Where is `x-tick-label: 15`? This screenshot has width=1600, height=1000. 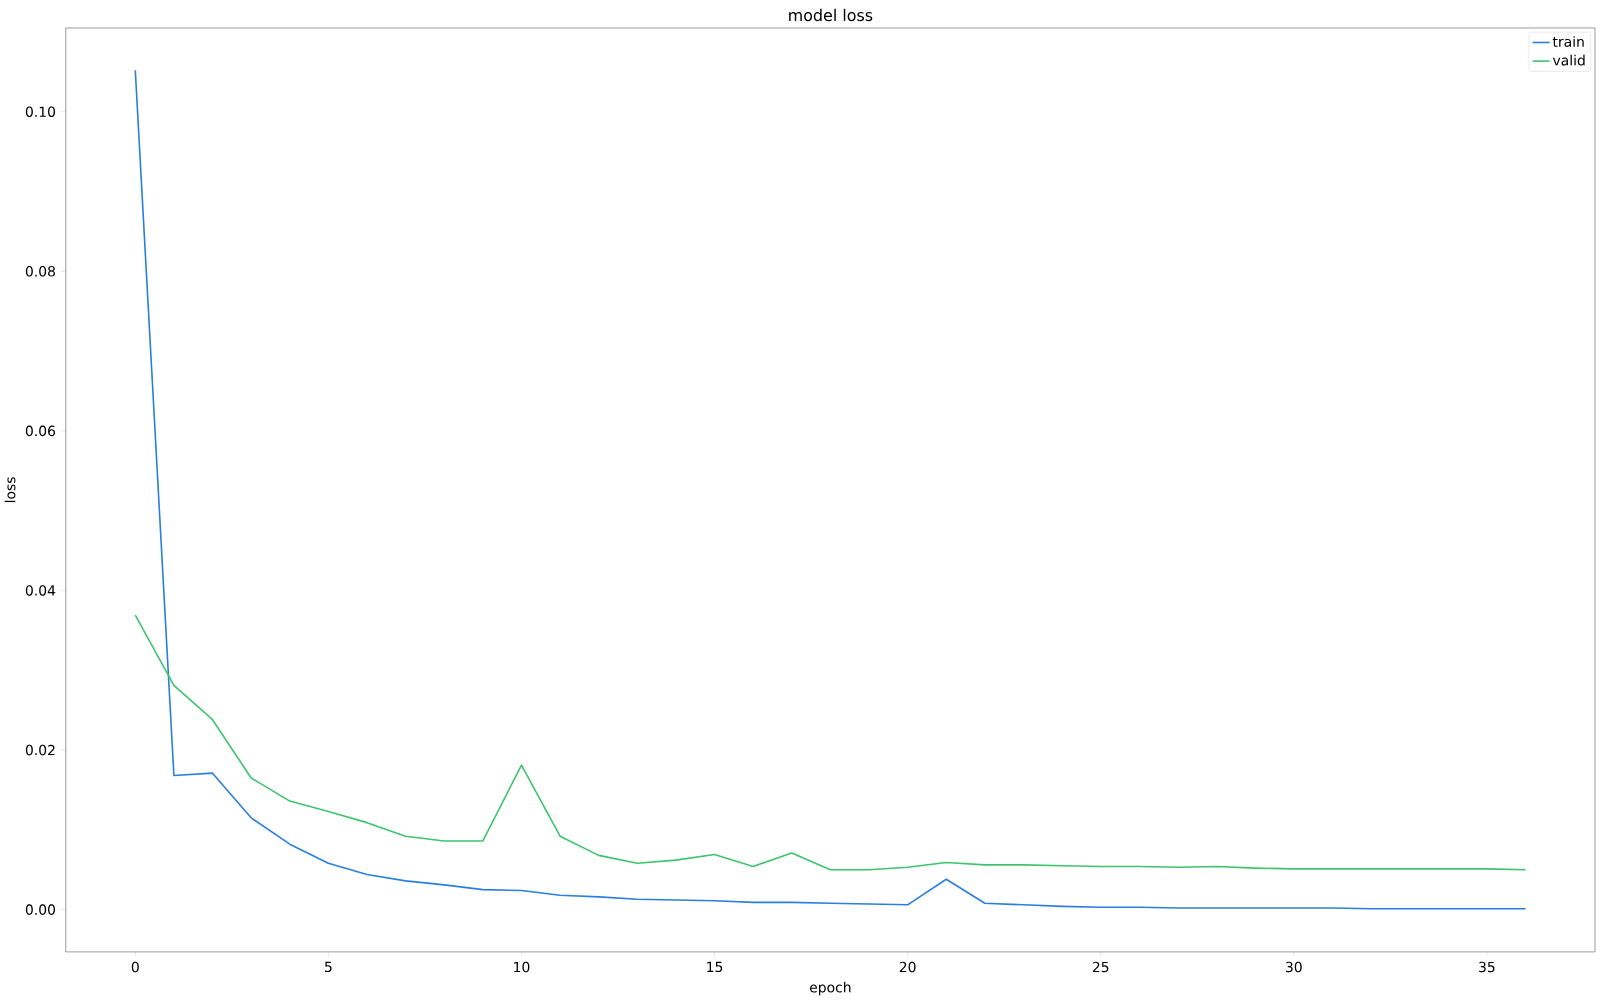
x-tick-label: 15 is located at coordinates (715, 967).